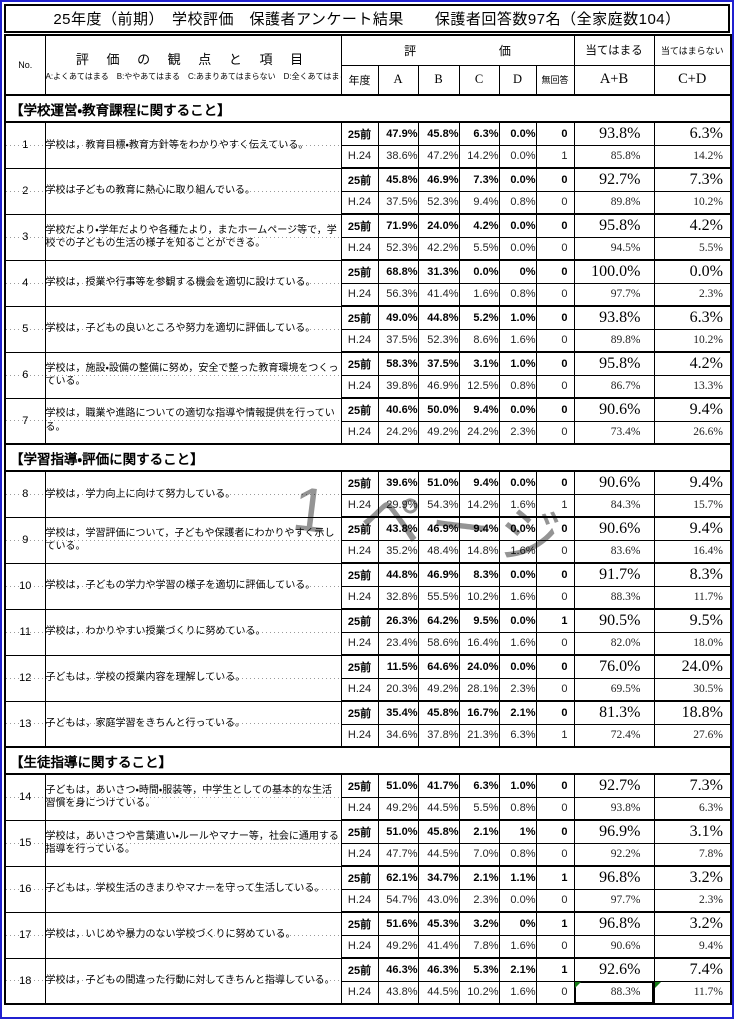  I want to click on value-a-cell: 44.8%, so click(398, 574).